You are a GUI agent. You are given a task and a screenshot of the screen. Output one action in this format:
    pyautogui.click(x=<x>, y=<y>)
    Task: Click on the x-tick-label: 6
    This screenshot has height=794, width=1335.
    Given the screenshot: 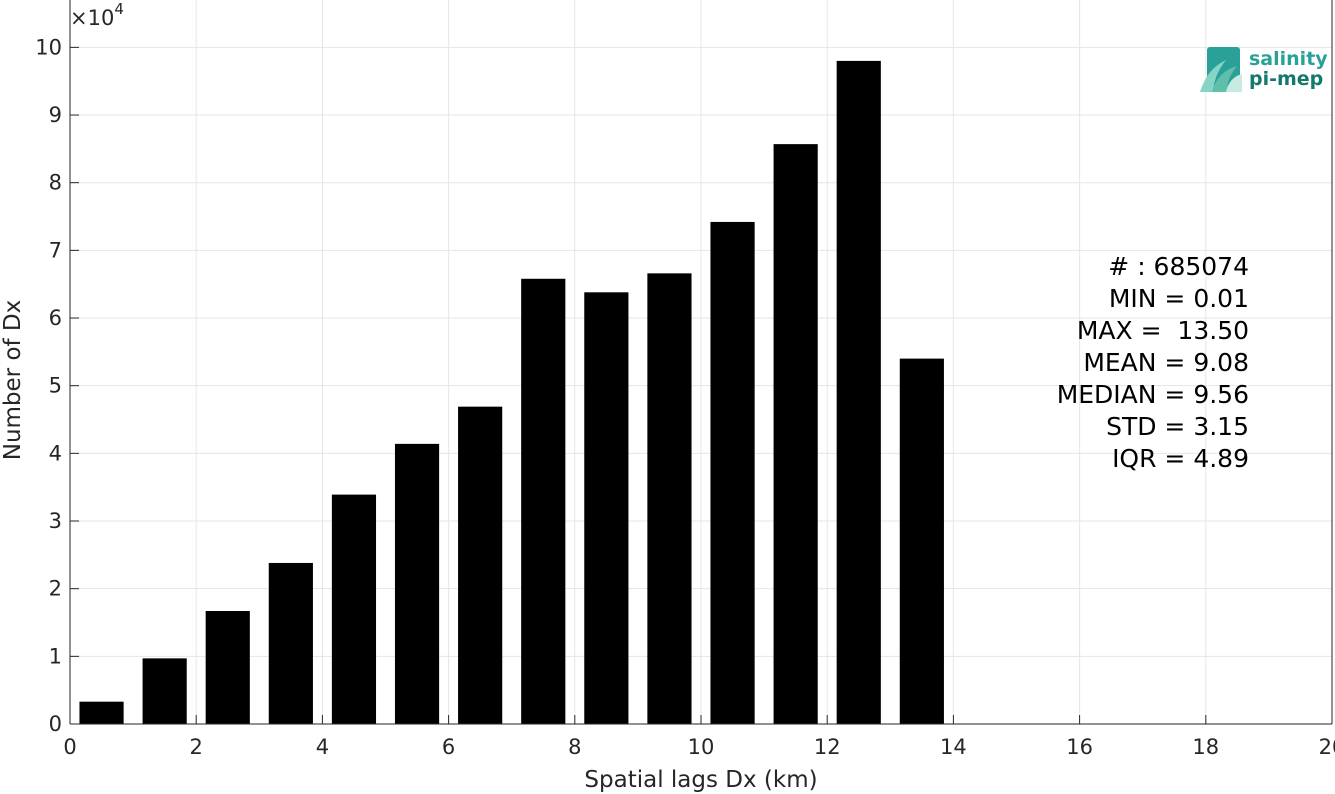 What is the action you would take?
    pyautogui.click(x=448, y=747)
    